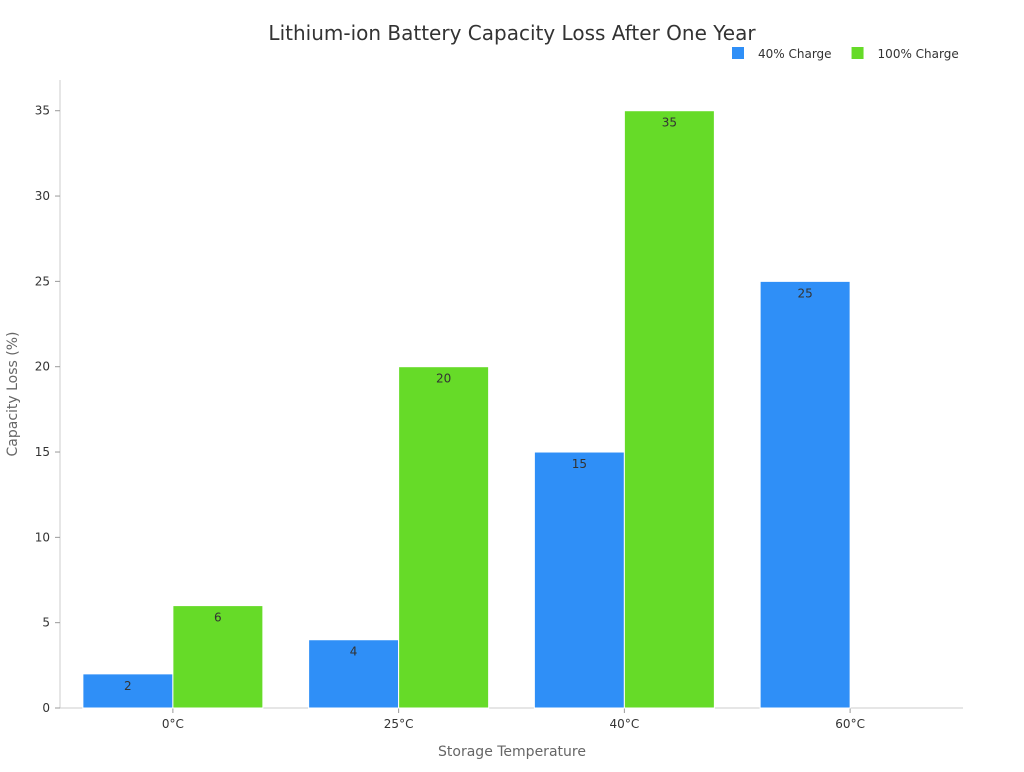 Image resolution: width=1024 pixels, height=772 pixels. I want to click on data-label: 15, so click(579, 464).